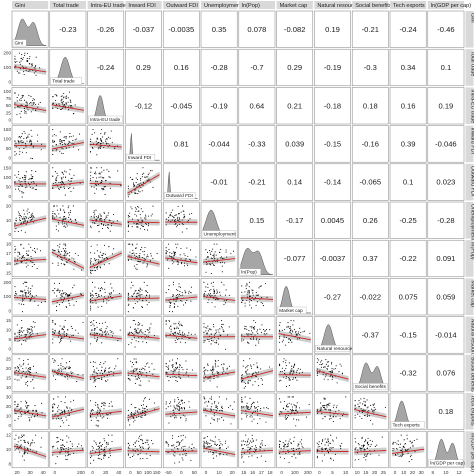 This screenshot has width=474, height=474. I want to click on column-strip-unemployment, so click(219, 5).